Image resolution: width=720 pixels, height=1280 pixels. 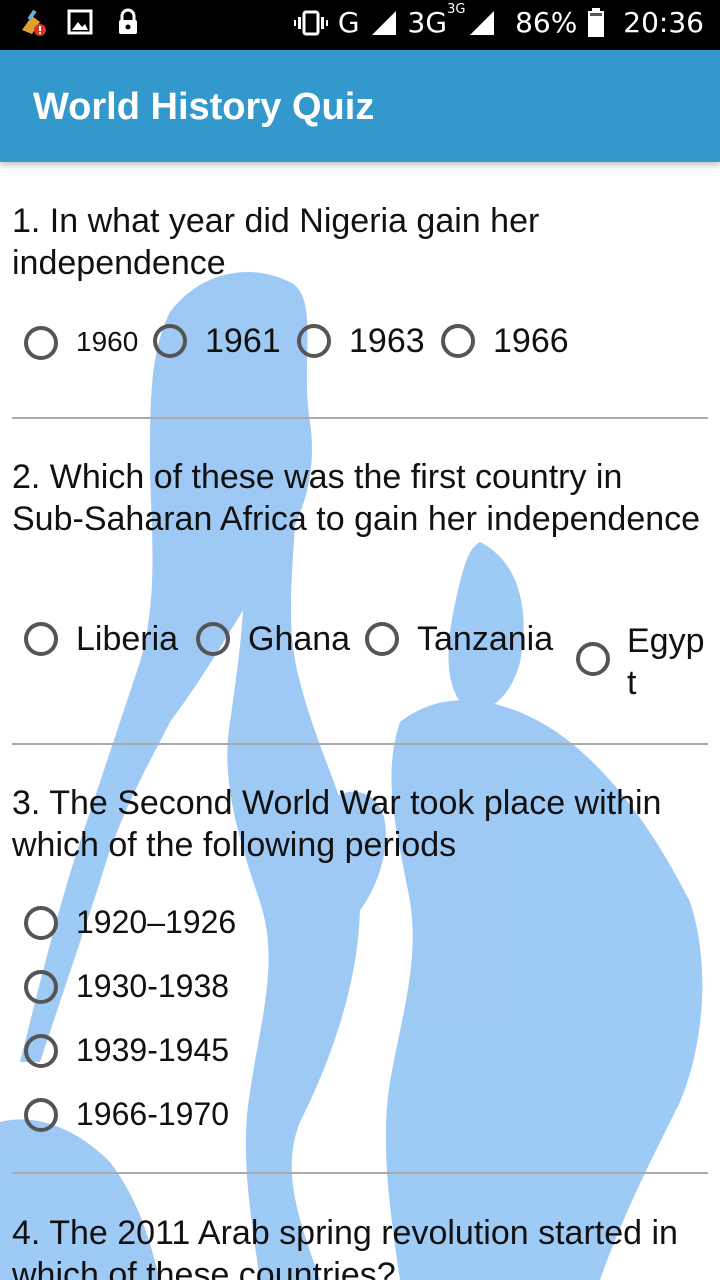 I want to click on q2-option-3-label: Tanzania, so click(x=485, y=639).